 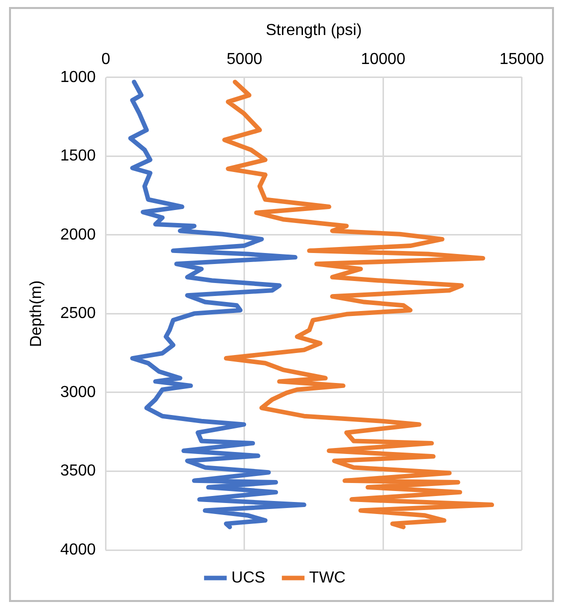 I want to click on y-tick-label: 1000, so click(x=78, y=77).